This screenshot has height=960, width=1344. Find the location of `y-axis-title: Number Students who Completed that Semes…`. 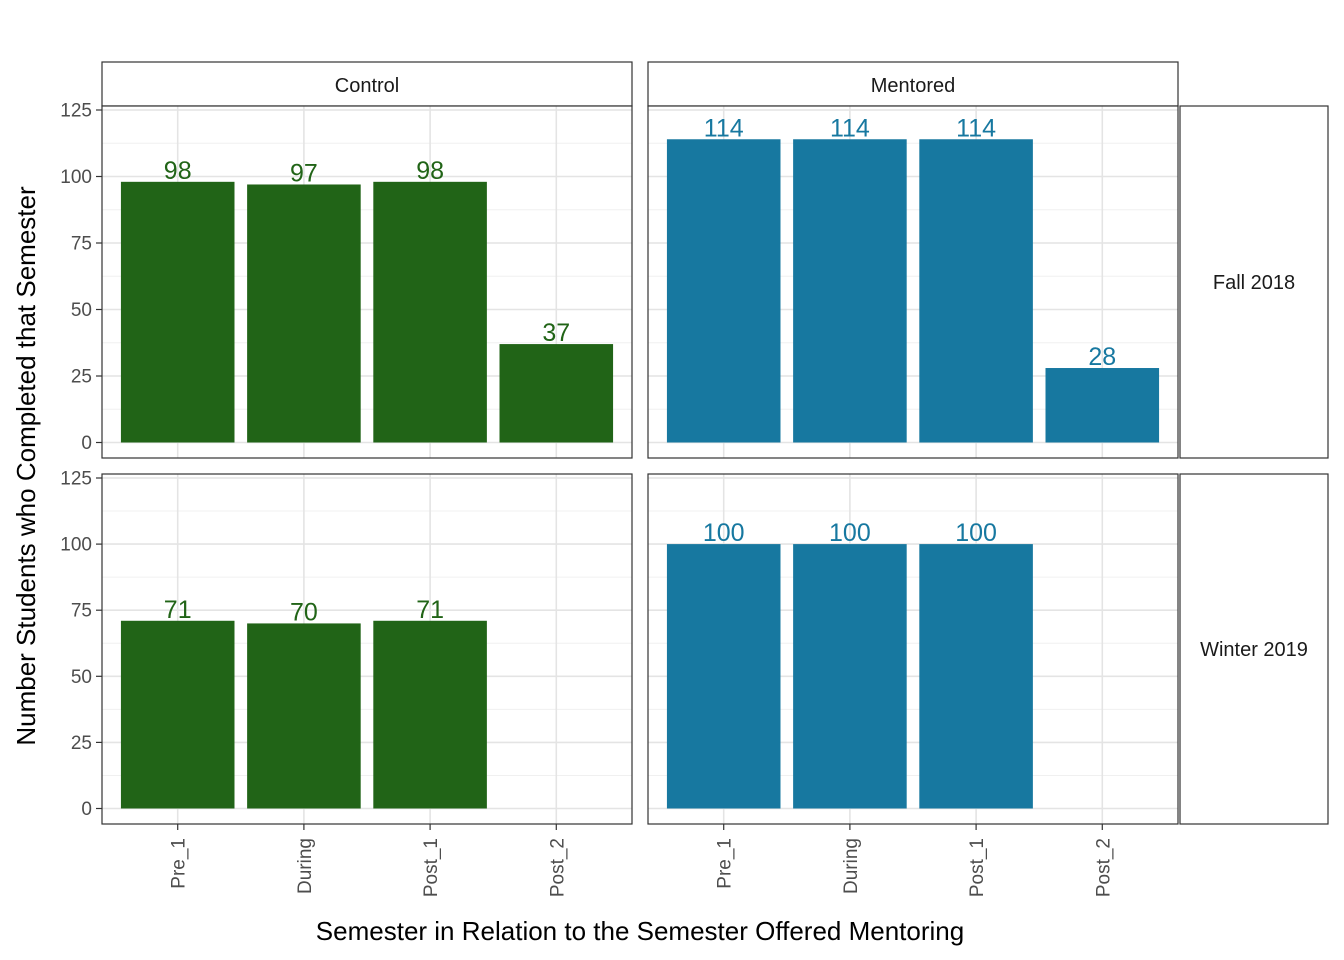

y-axis-title: Number Students who Completed that Semes… is located at coordinates (26, 466).